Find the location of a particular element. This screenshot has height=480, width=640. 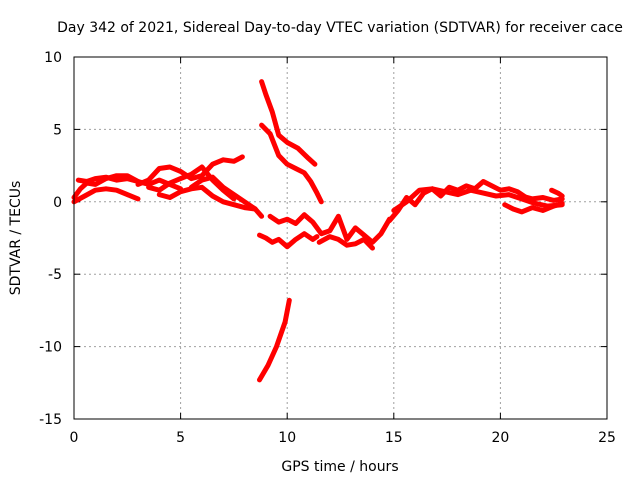

y-tick-label: -5 is located at coordinates (55, 275).